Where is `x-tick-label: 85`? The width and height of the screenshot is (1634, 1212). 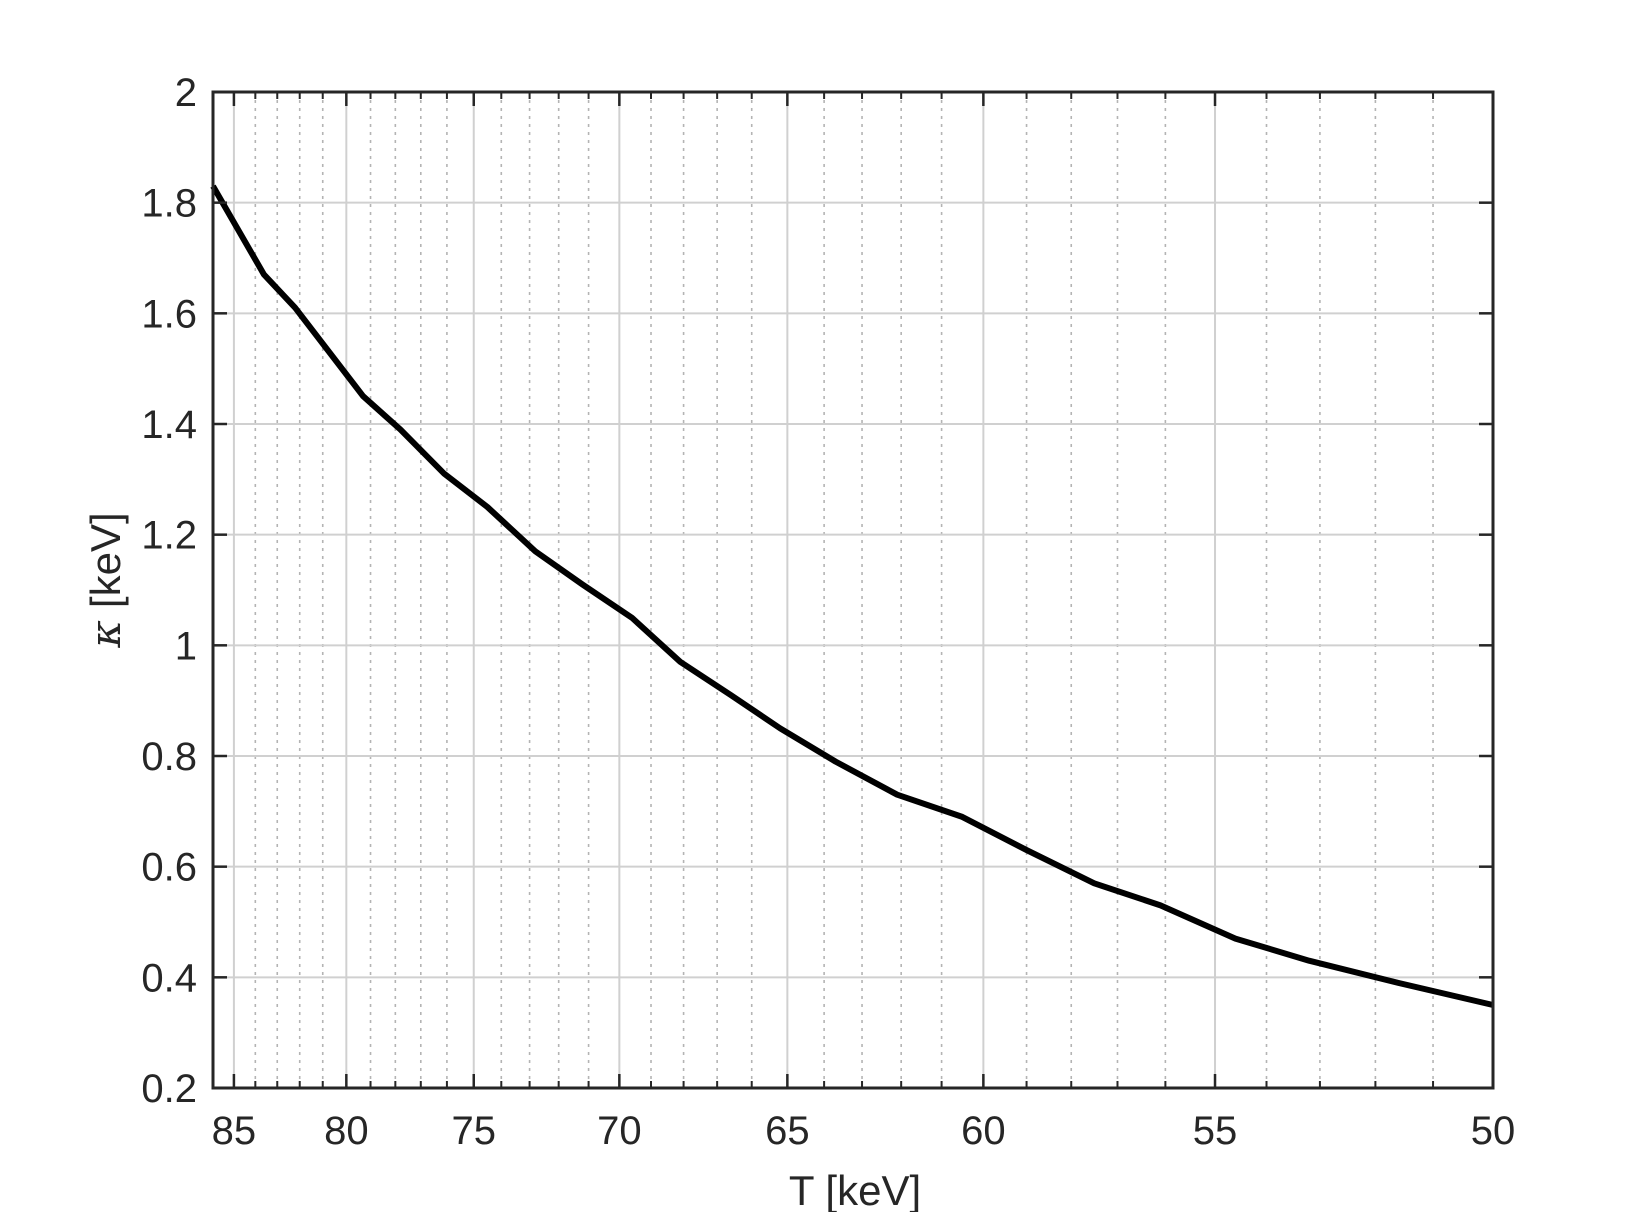 x-tick-label: 85 is located at coordinates (234, 1131).